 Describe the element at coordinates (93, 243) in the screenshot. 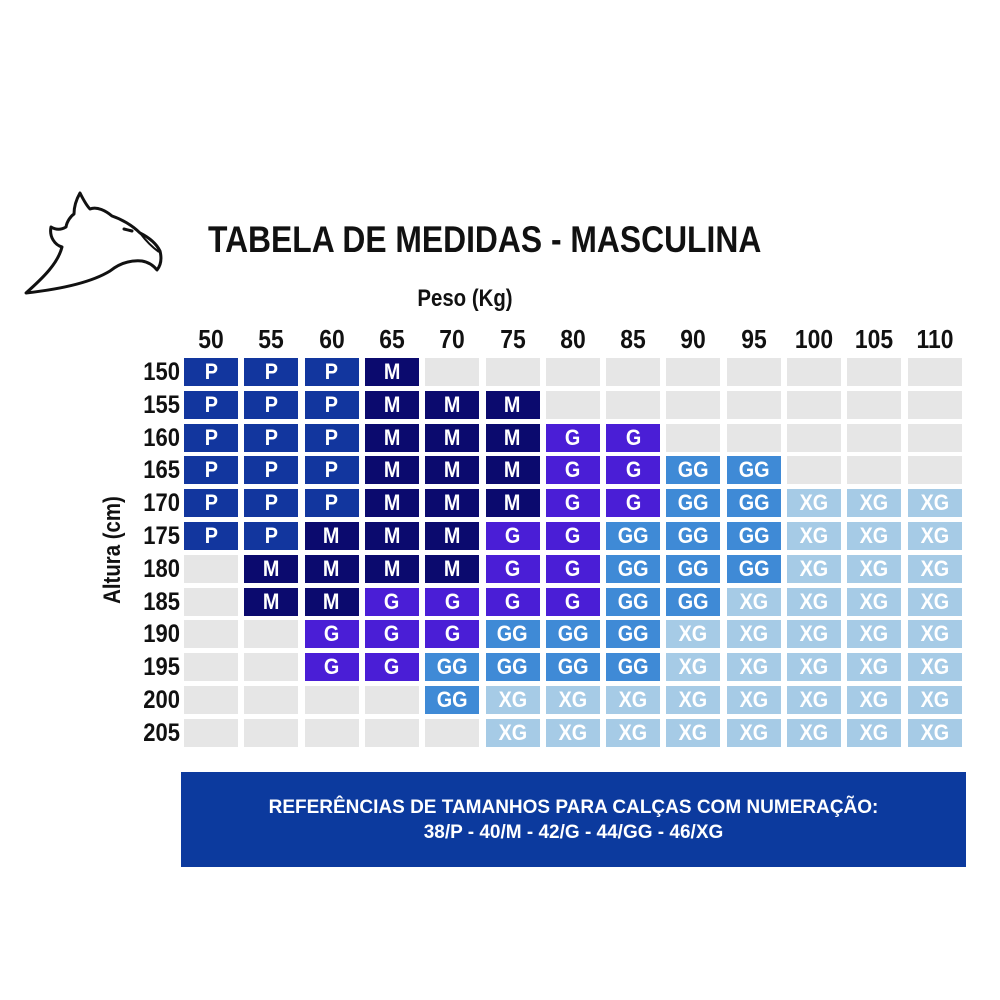

I see `eagle-head-icon` at that location.